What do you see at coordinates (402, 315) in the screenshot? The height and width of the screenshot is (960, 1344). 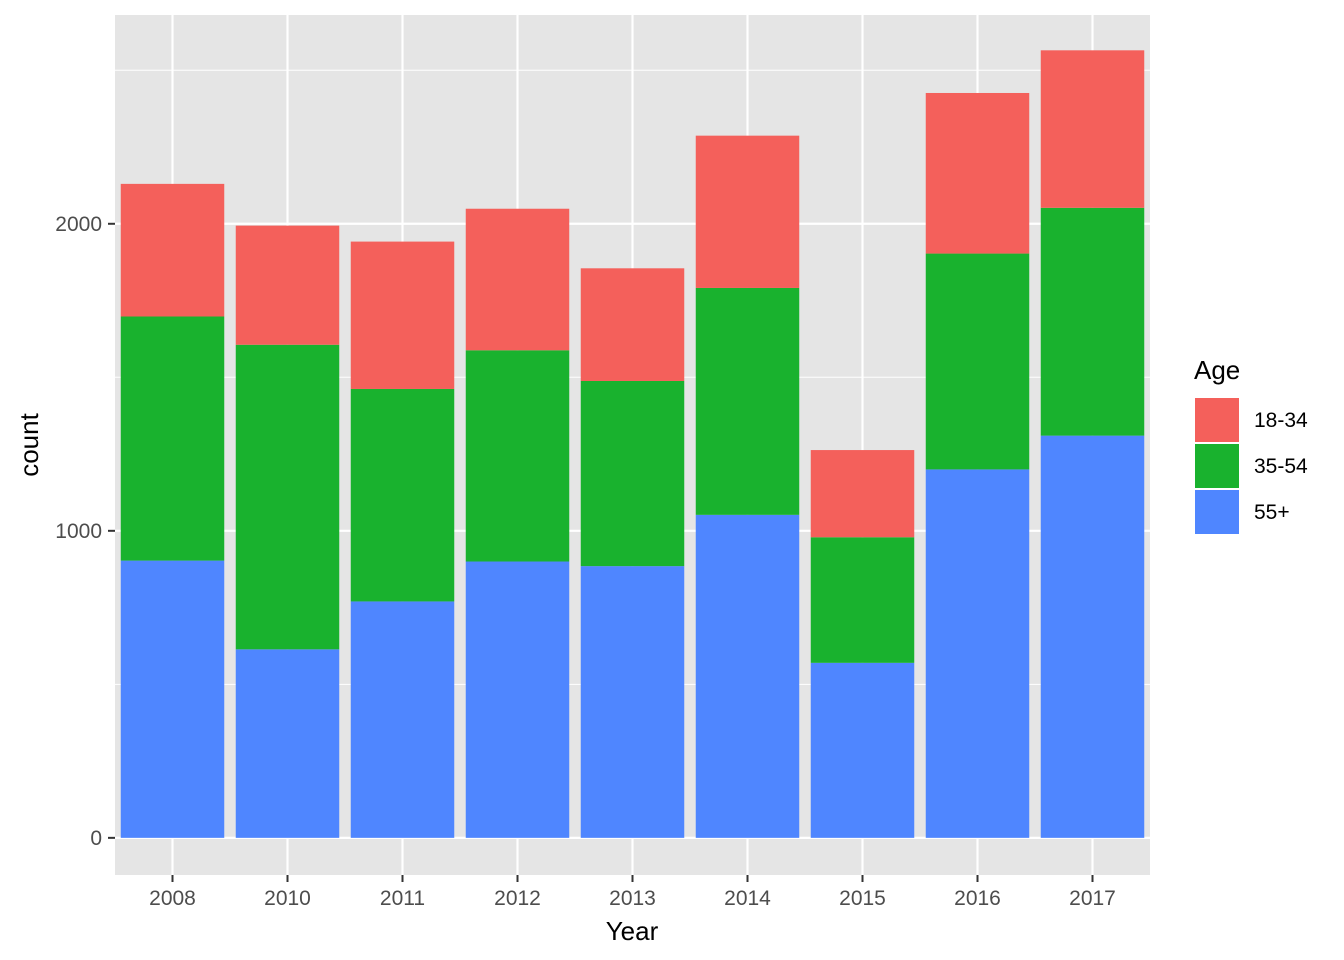 I see `bar-18-34-2011` at bounding box center [402, 315].